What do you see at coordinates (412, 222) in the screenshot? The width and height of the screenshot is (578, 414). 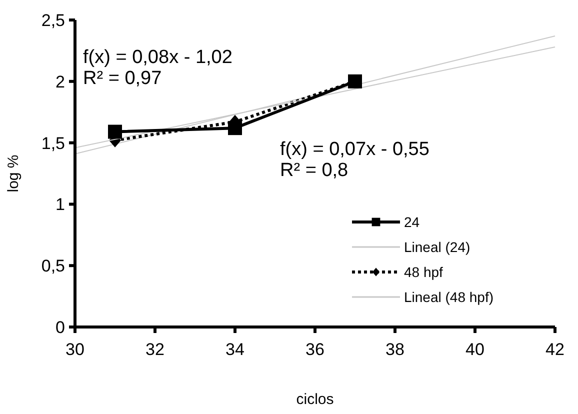 I see `legend-label: 24` at bounding box center [412, 222].